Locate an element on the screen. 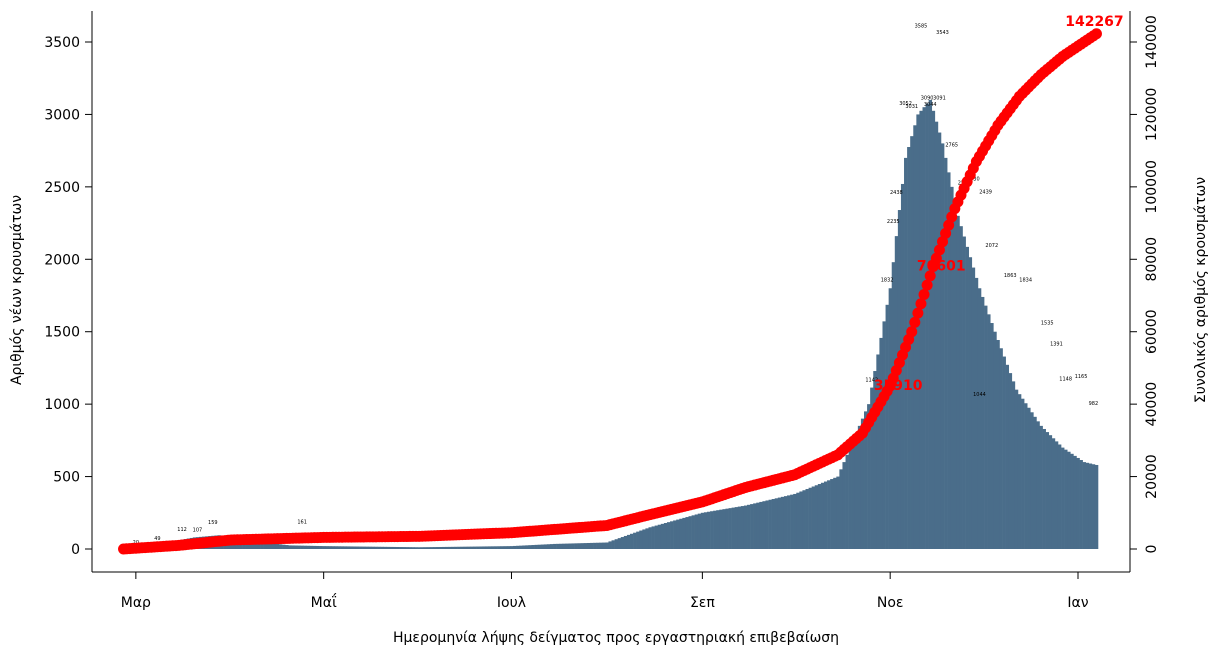 The height and width of the screenshot is (659, 1214). y-axis-title: Αριθμός νέων κρουσμάτων is located at coordinates (17, 290).